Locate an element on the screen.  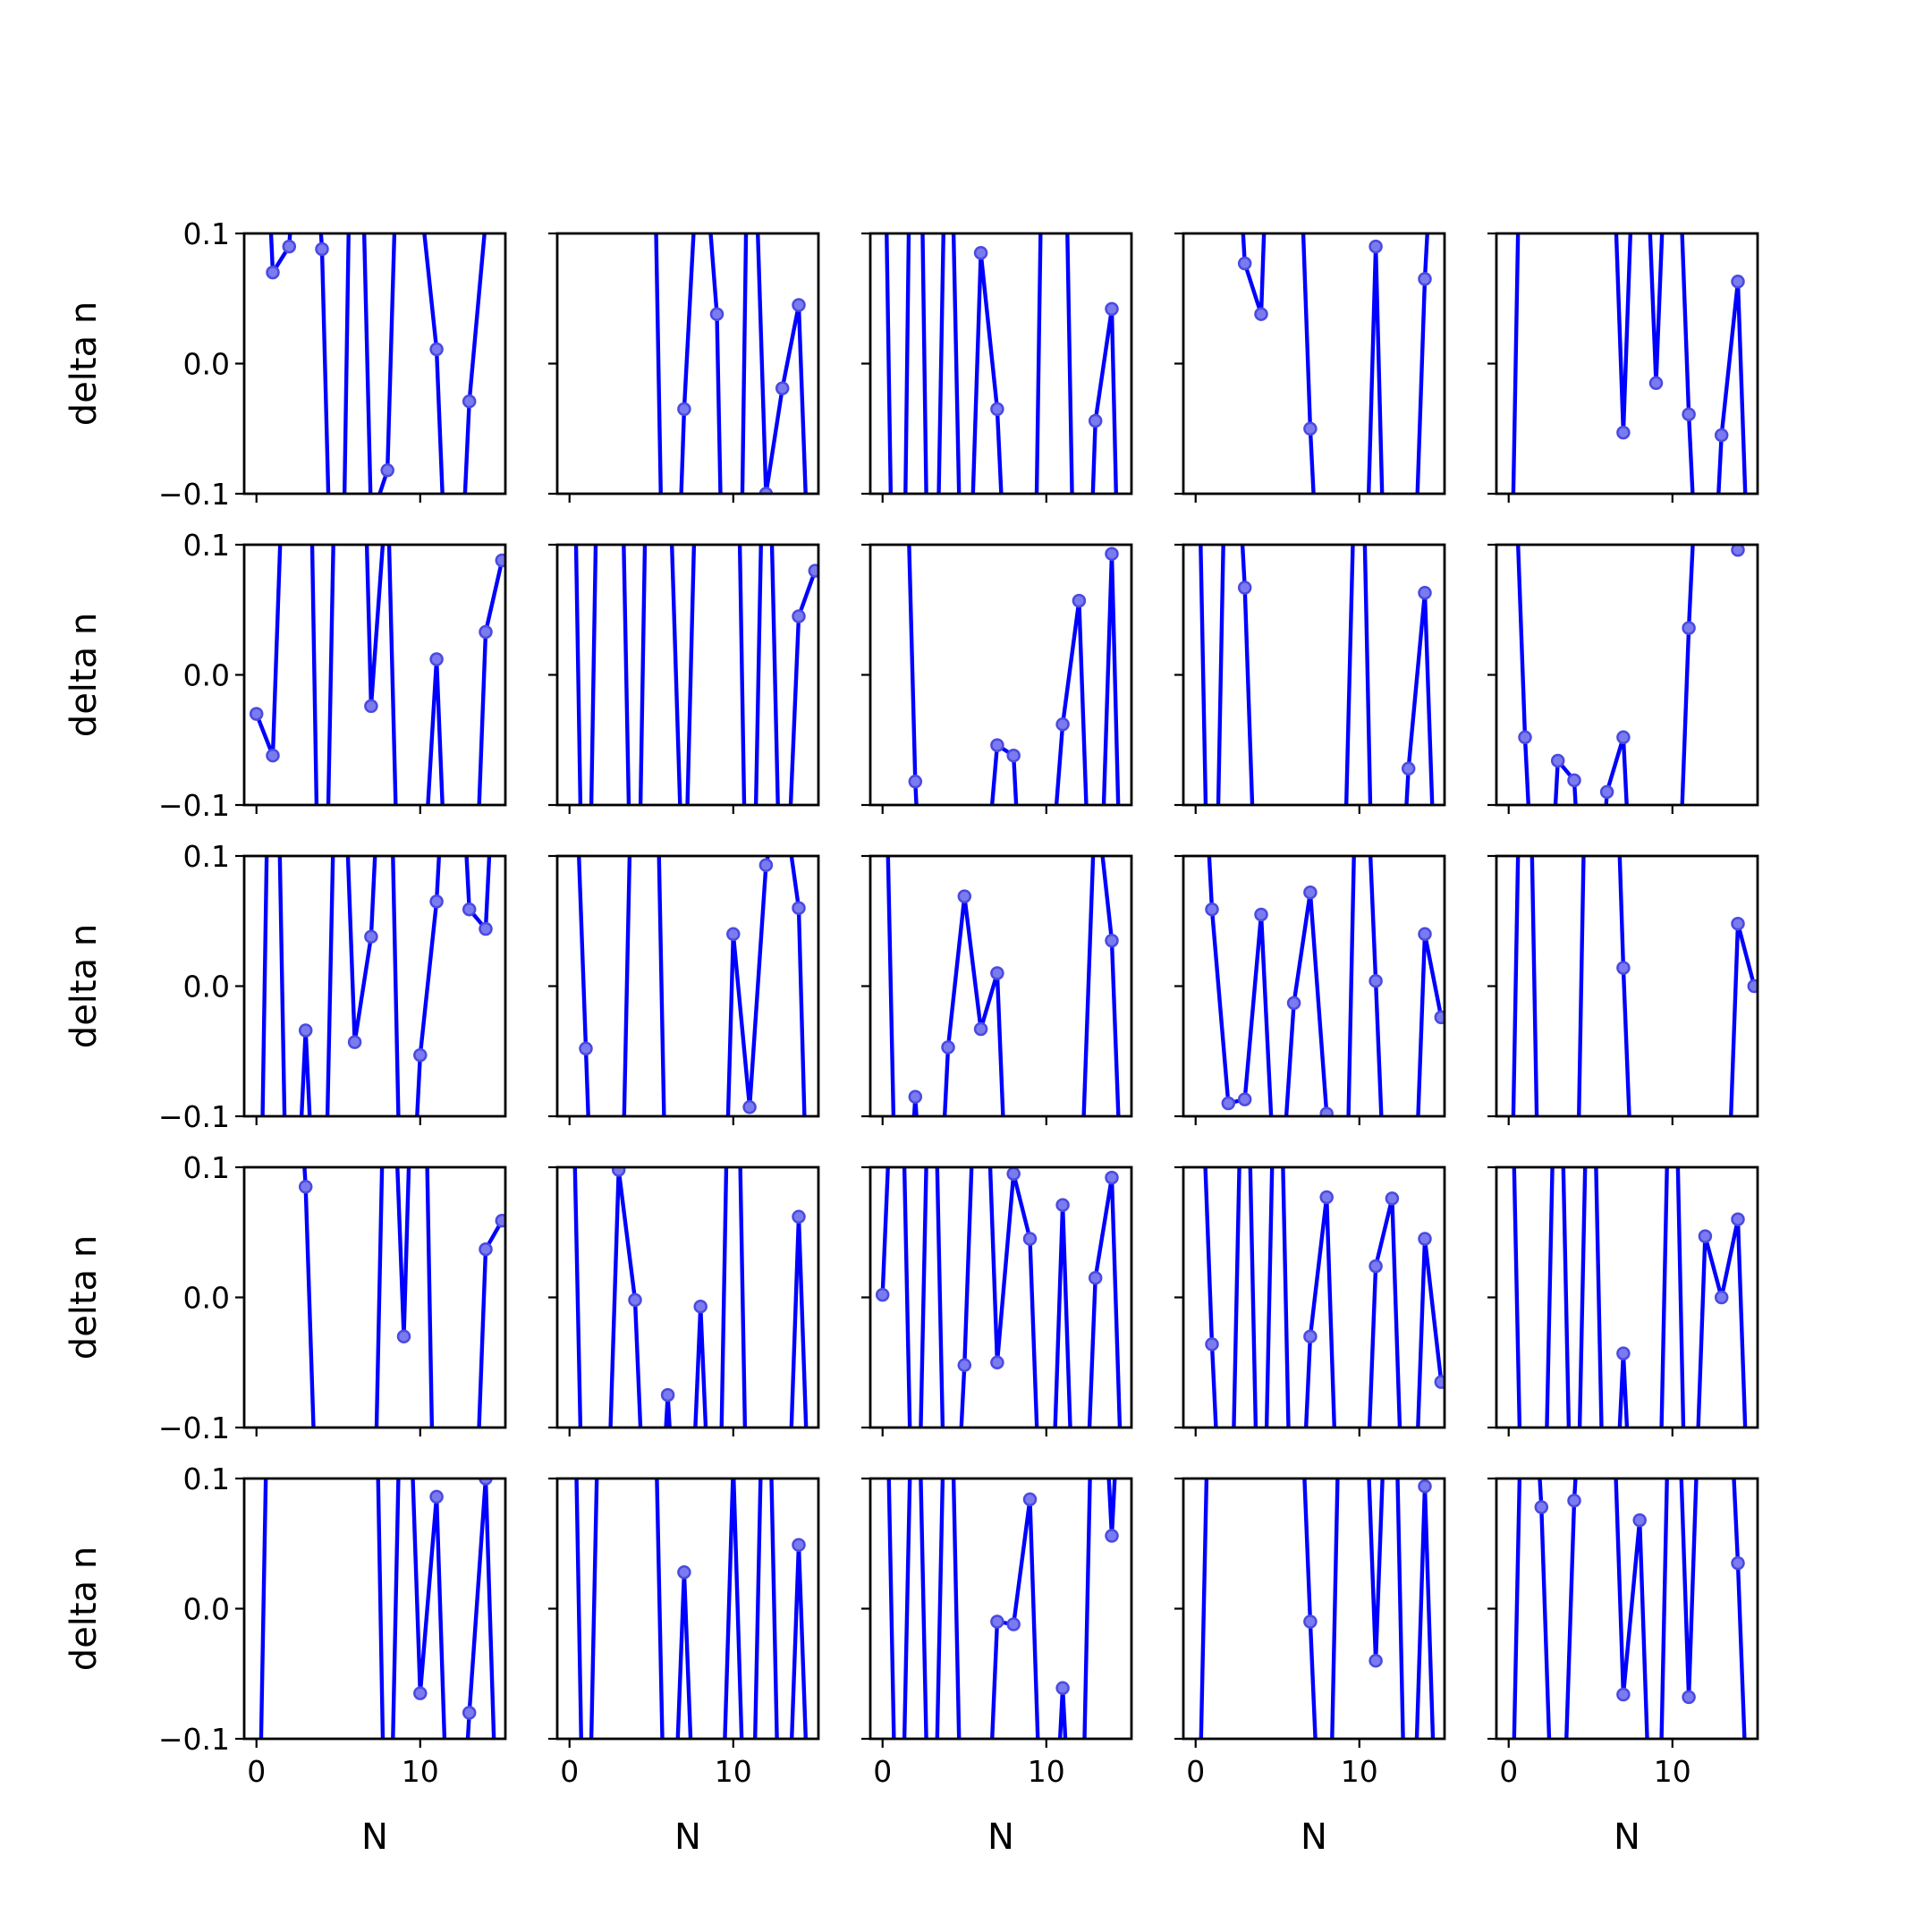
subplot-r4-c1: −0.1 0.0 0.1 delta n is located at coordinates (285, 1297).